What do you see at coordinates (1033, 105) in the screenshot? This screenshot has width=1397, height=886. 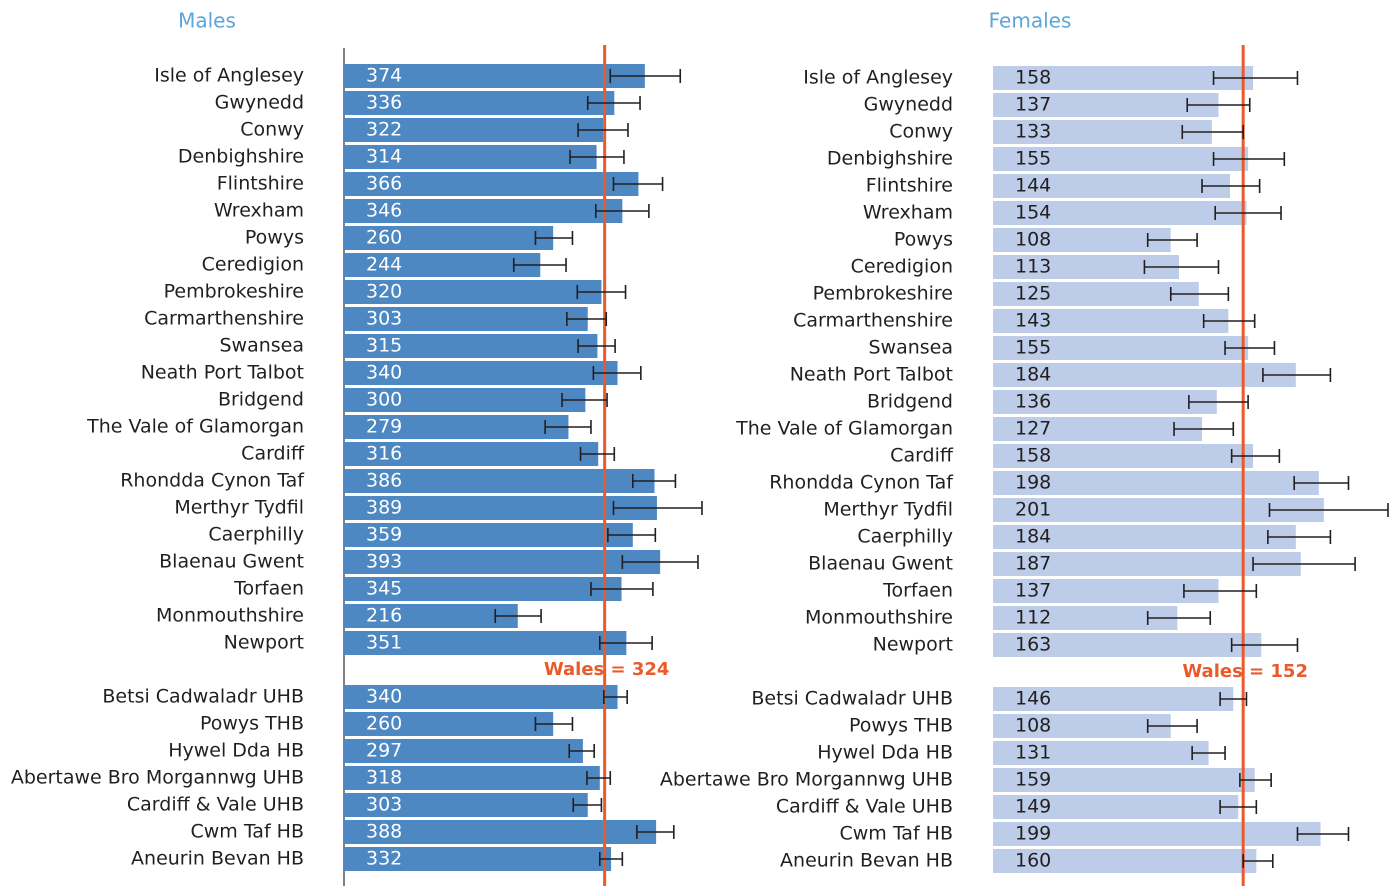 I see `value-label: 137` at bounding box center [1033, 105].